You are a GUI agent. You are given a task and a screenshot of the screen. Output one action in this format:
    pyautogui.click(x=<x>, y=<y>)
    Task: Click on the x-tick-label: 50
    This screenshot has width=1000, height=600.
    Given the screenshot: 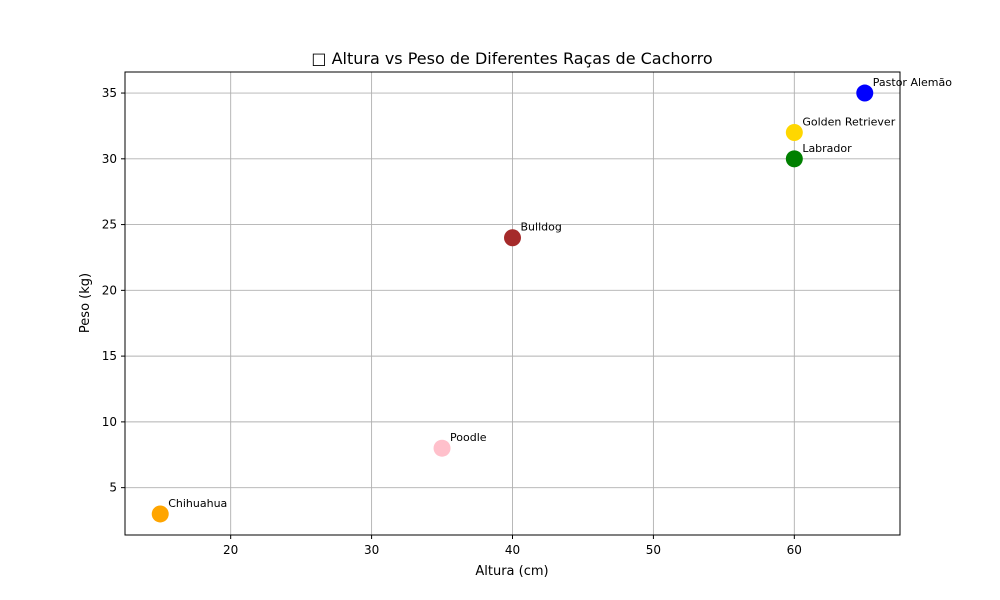 What is the action you would take?
    pyautogui.click(x=653, y=550)
    